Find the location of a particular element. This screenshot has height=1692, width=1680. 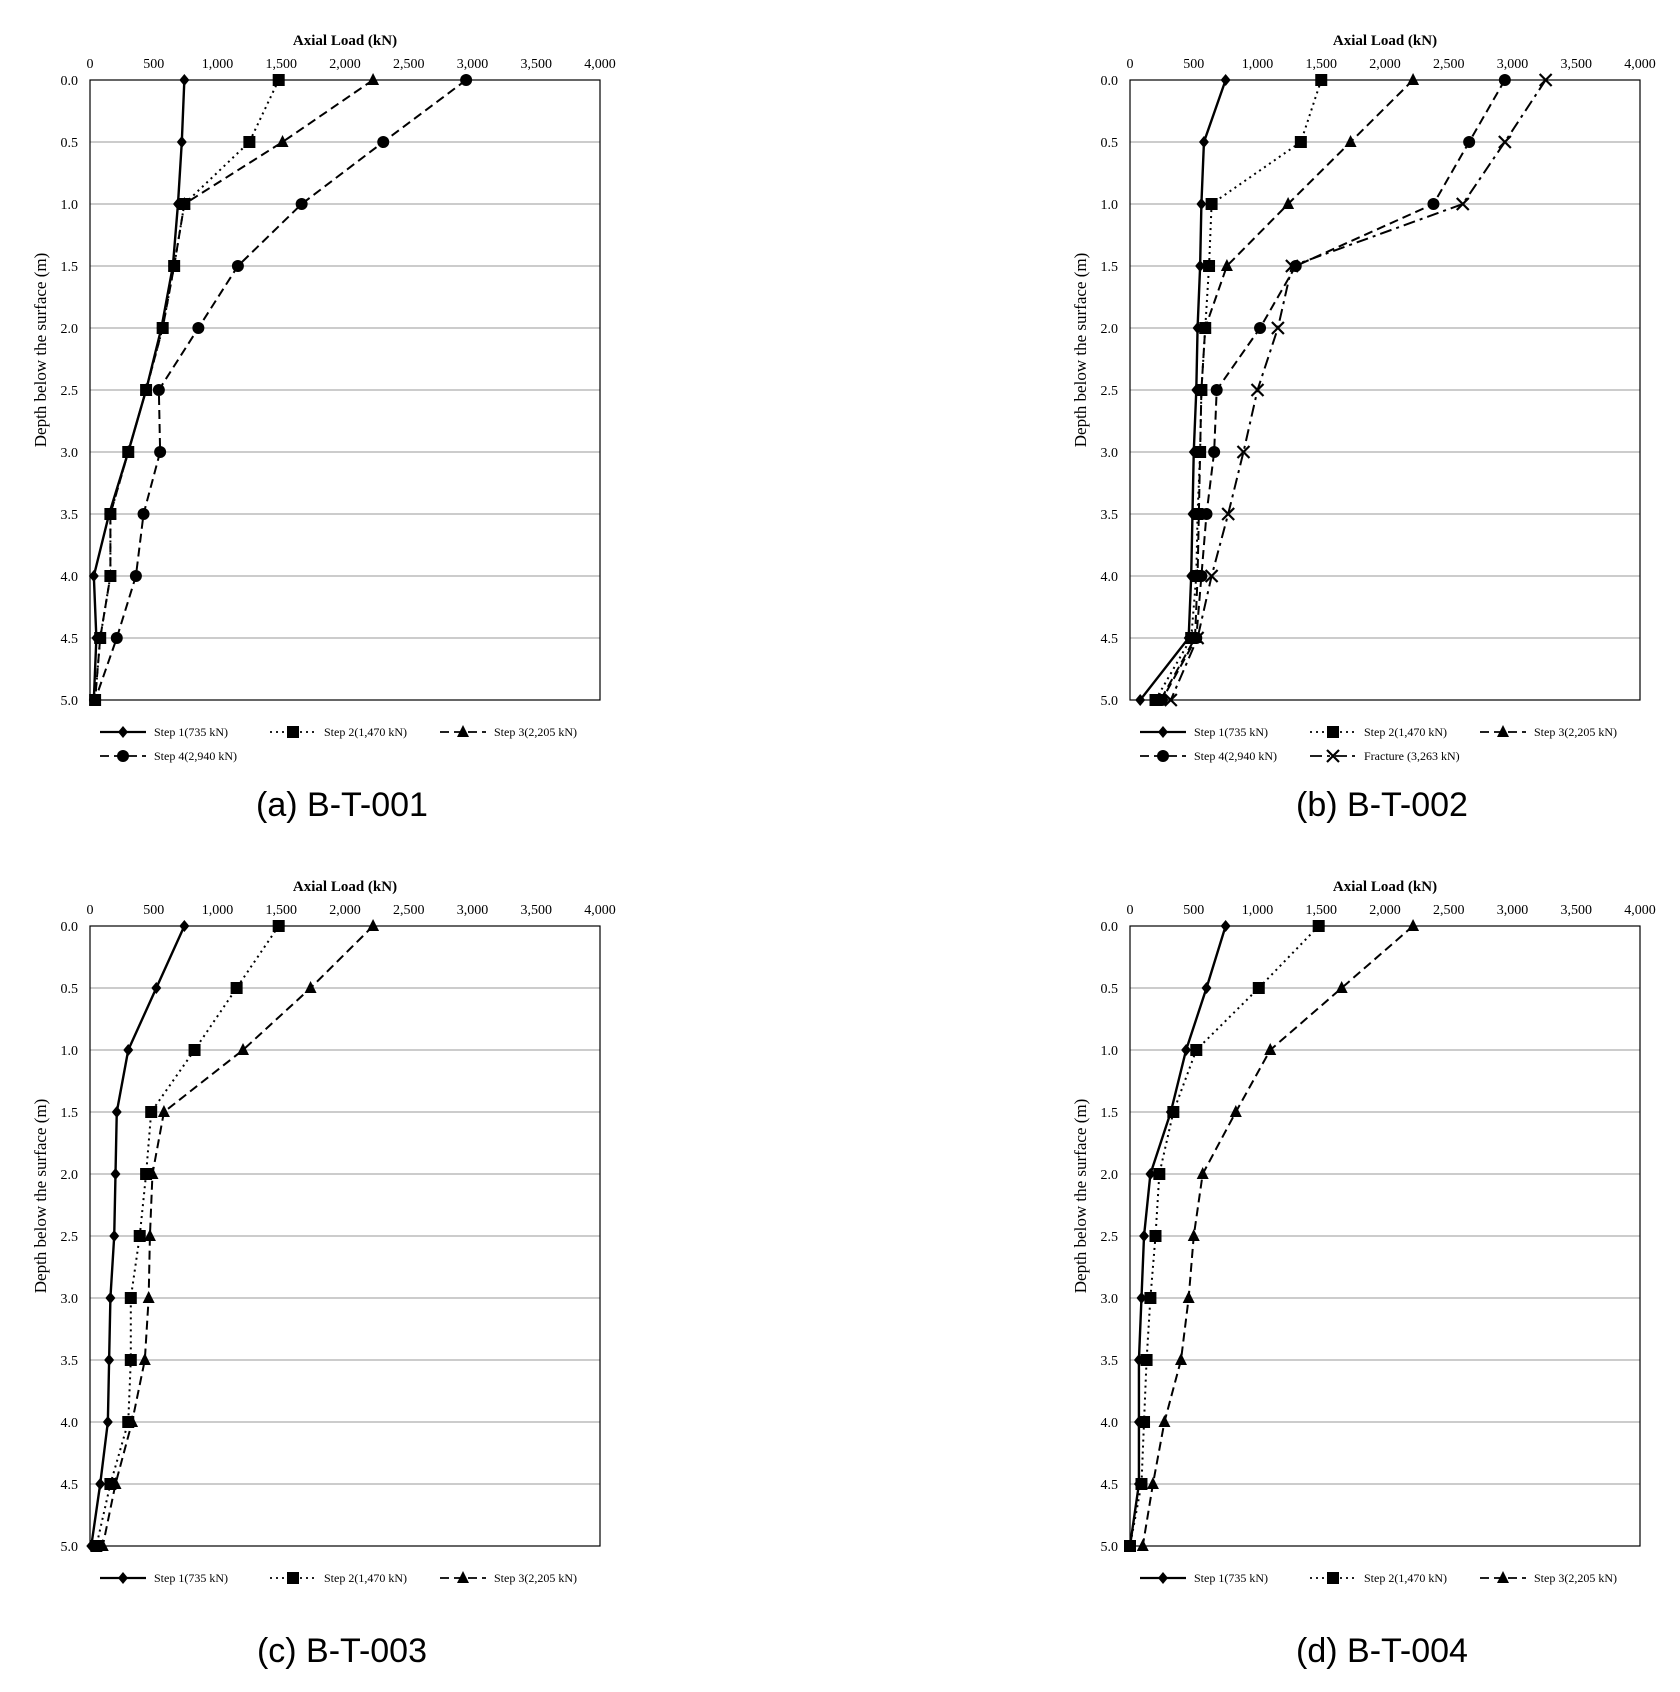

x-tick-label: 3,000 is located at coordinates (1513, 64).